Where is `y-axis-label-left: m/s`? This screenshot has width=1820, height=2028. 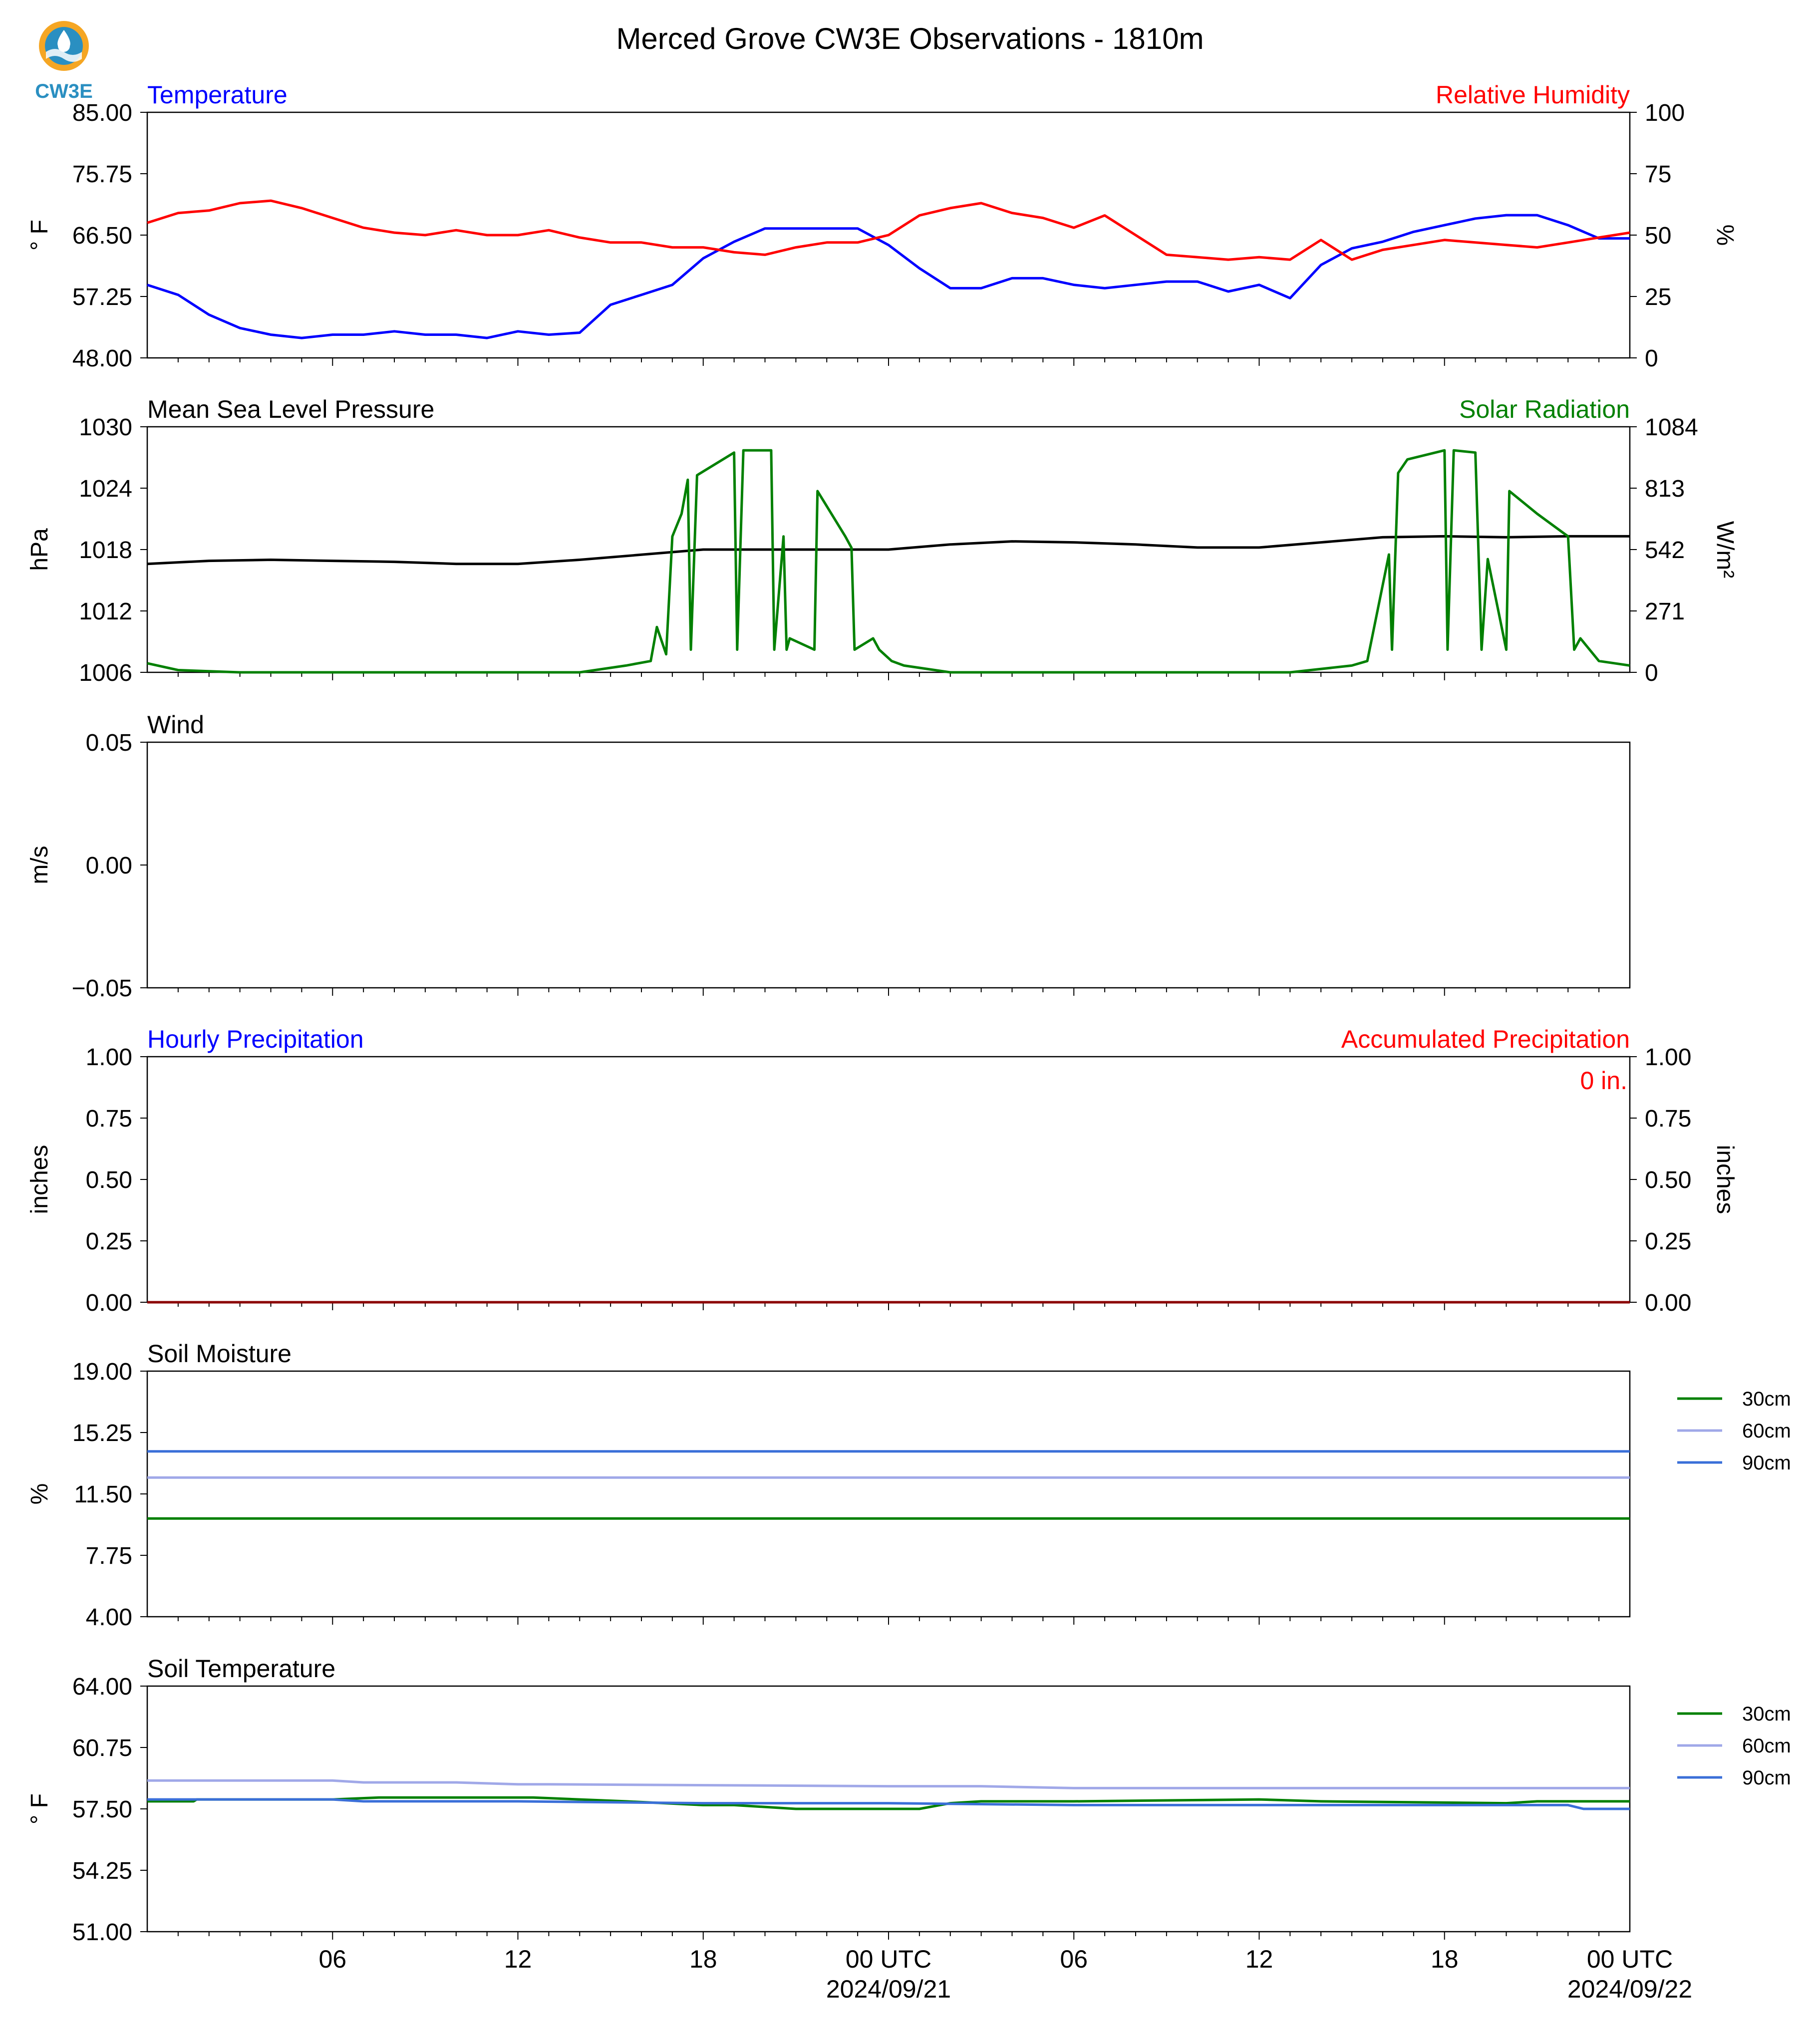 y-axis-label-left: m/s is located at coordinates (39, 865).